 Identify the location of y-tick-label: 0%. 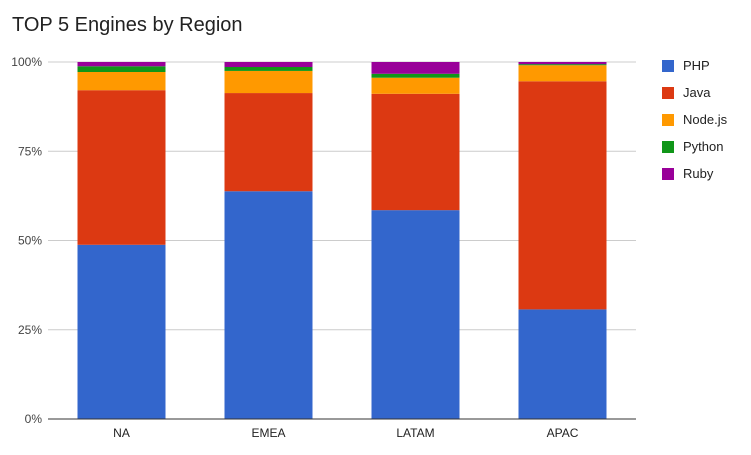
(34, 419).